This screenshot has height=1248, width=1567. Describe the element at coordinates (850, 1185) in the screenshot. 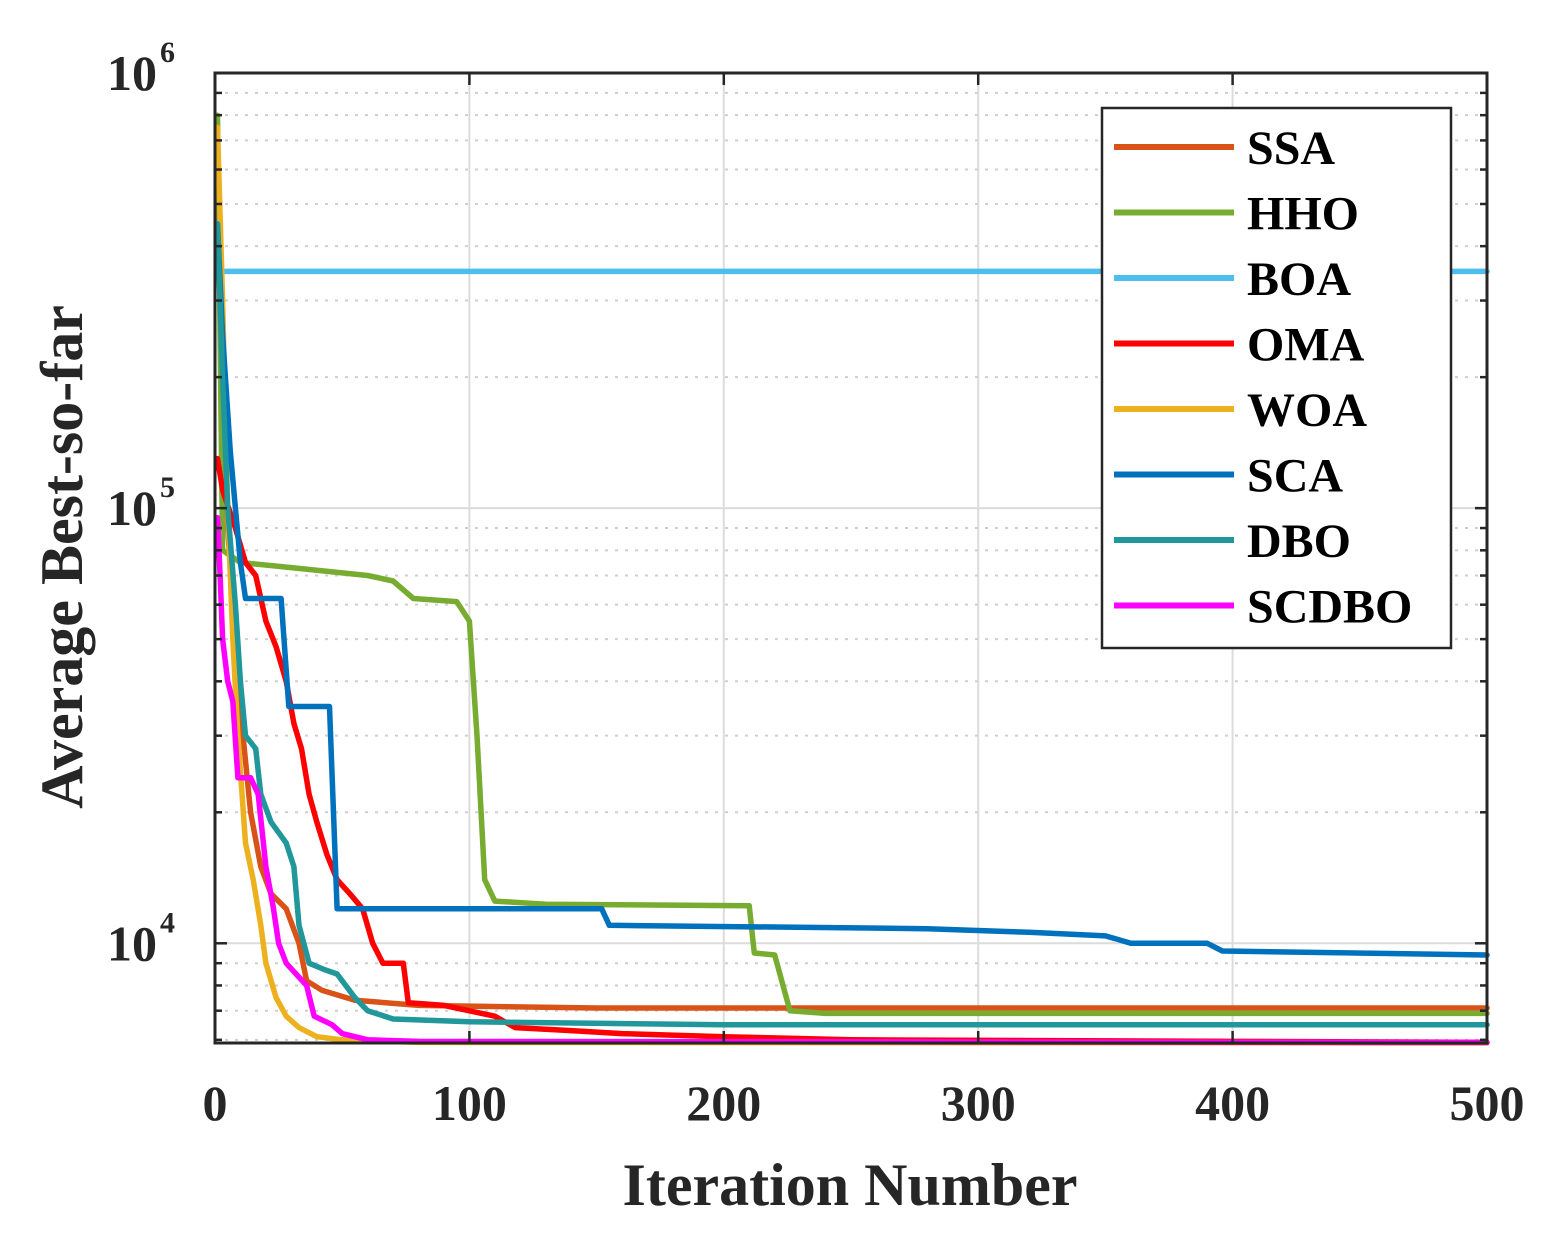

I see `x-axis-title: Iteration Number` at that location.